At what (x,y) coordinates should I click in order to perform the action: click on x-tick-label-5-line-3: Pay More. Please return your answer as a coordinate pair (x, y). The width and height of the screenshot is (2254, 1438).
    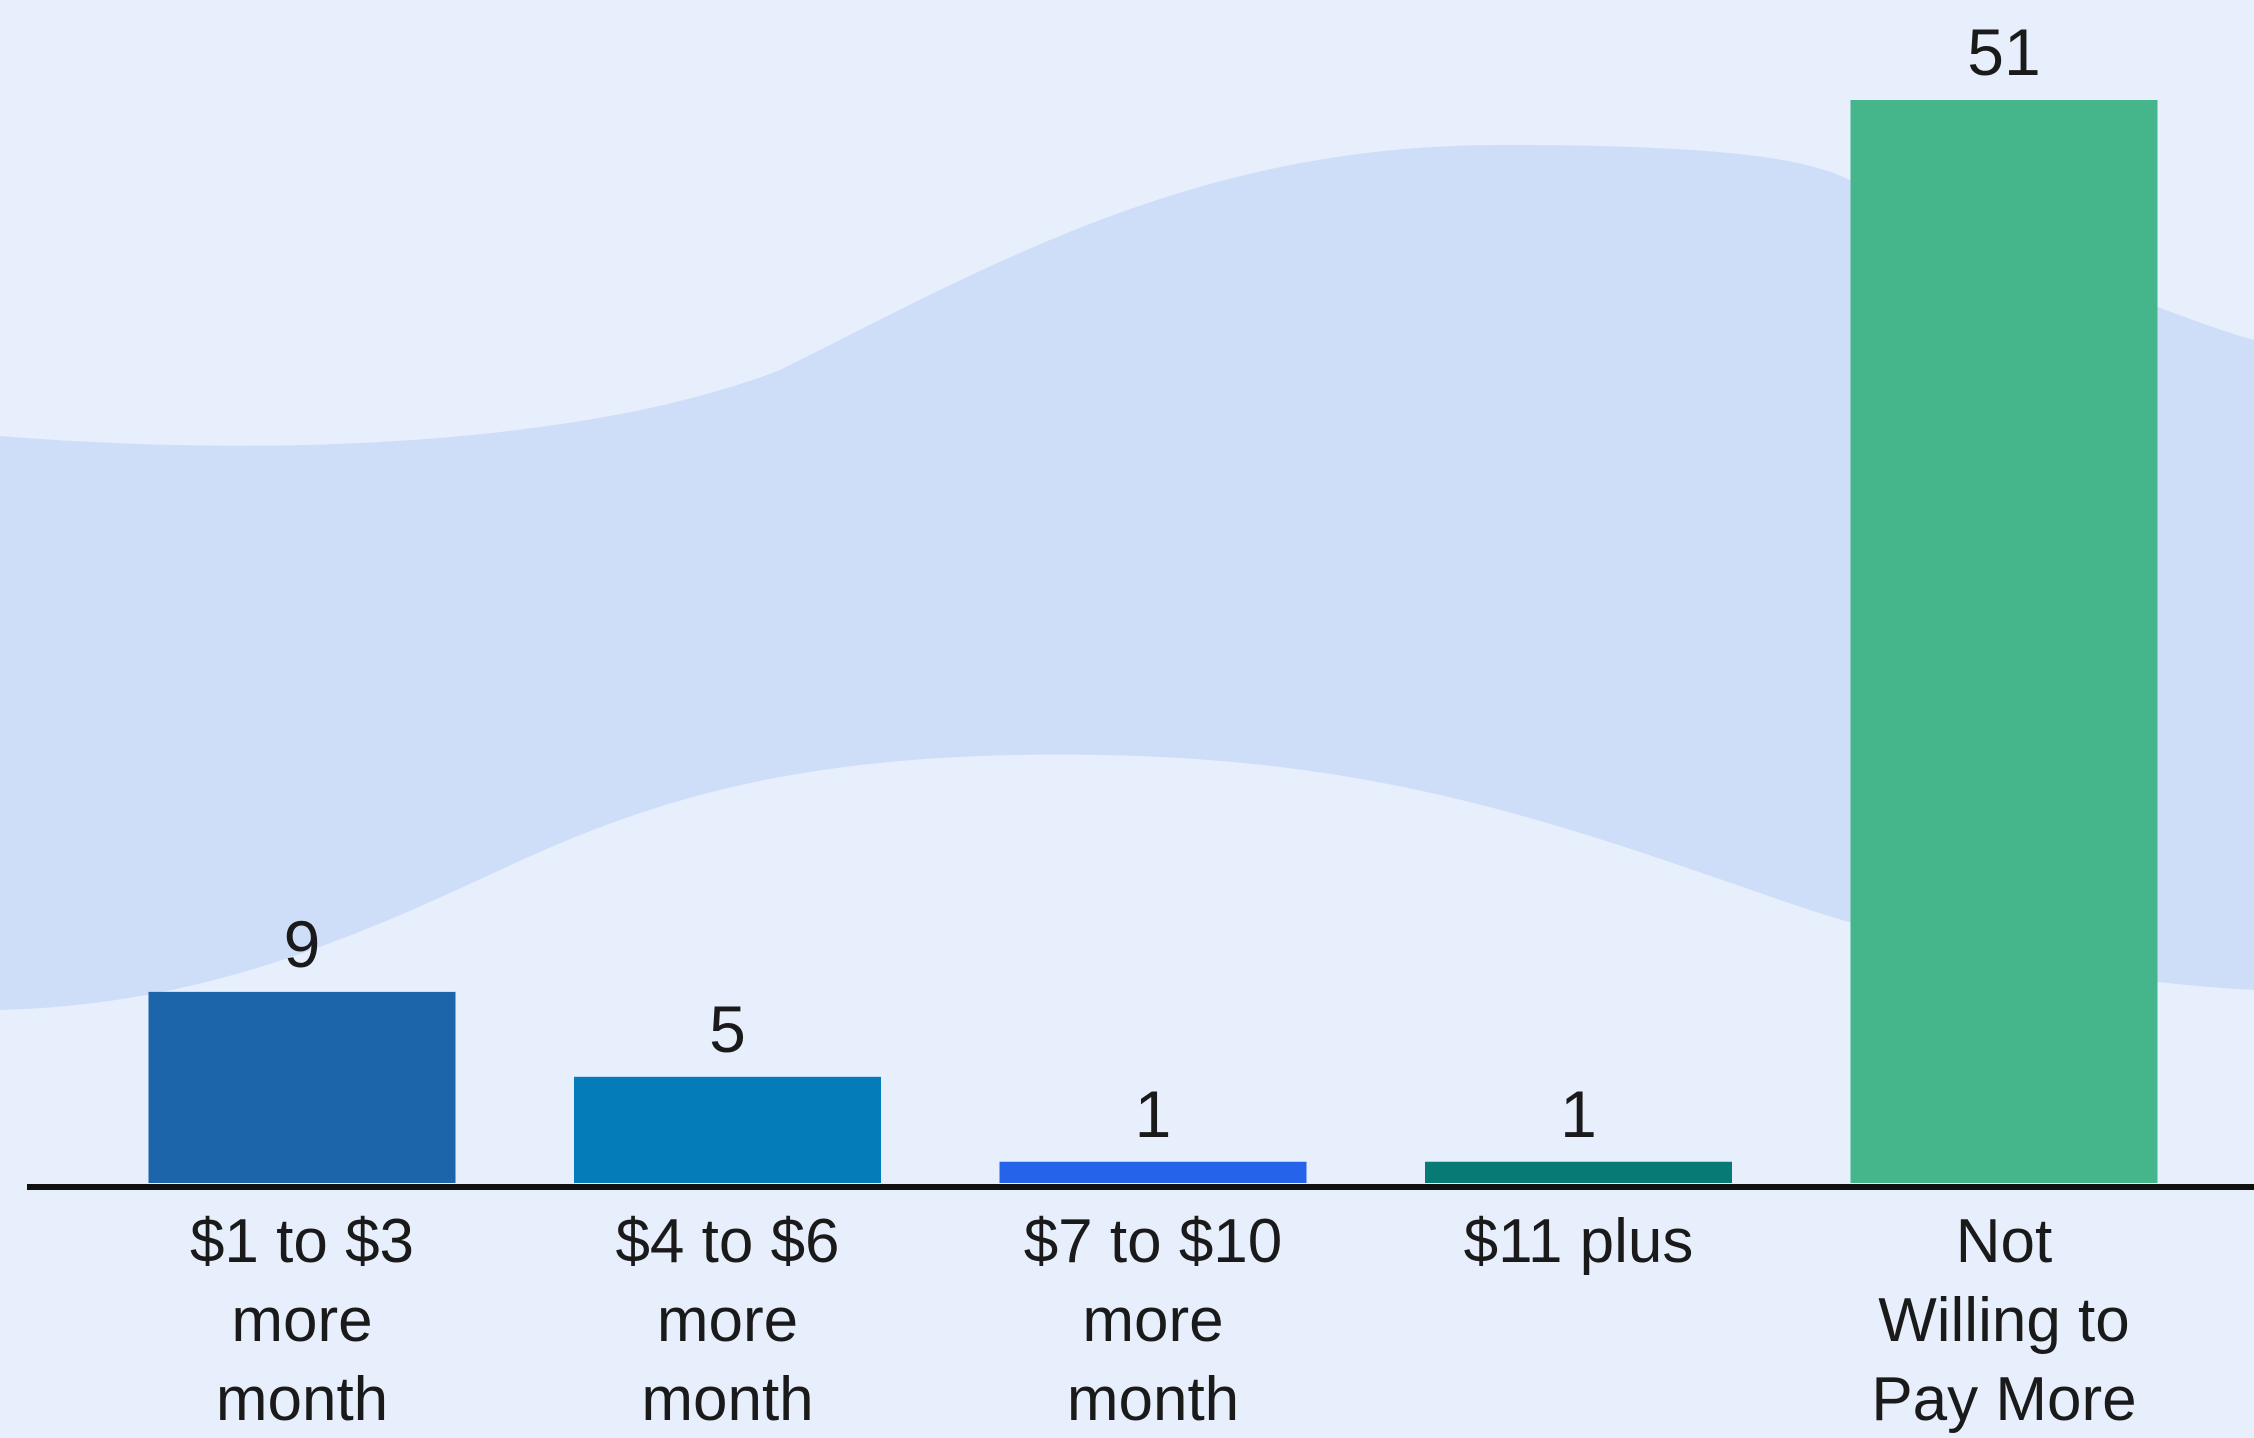
    Looking at the image, I should click on (2003, 1399).